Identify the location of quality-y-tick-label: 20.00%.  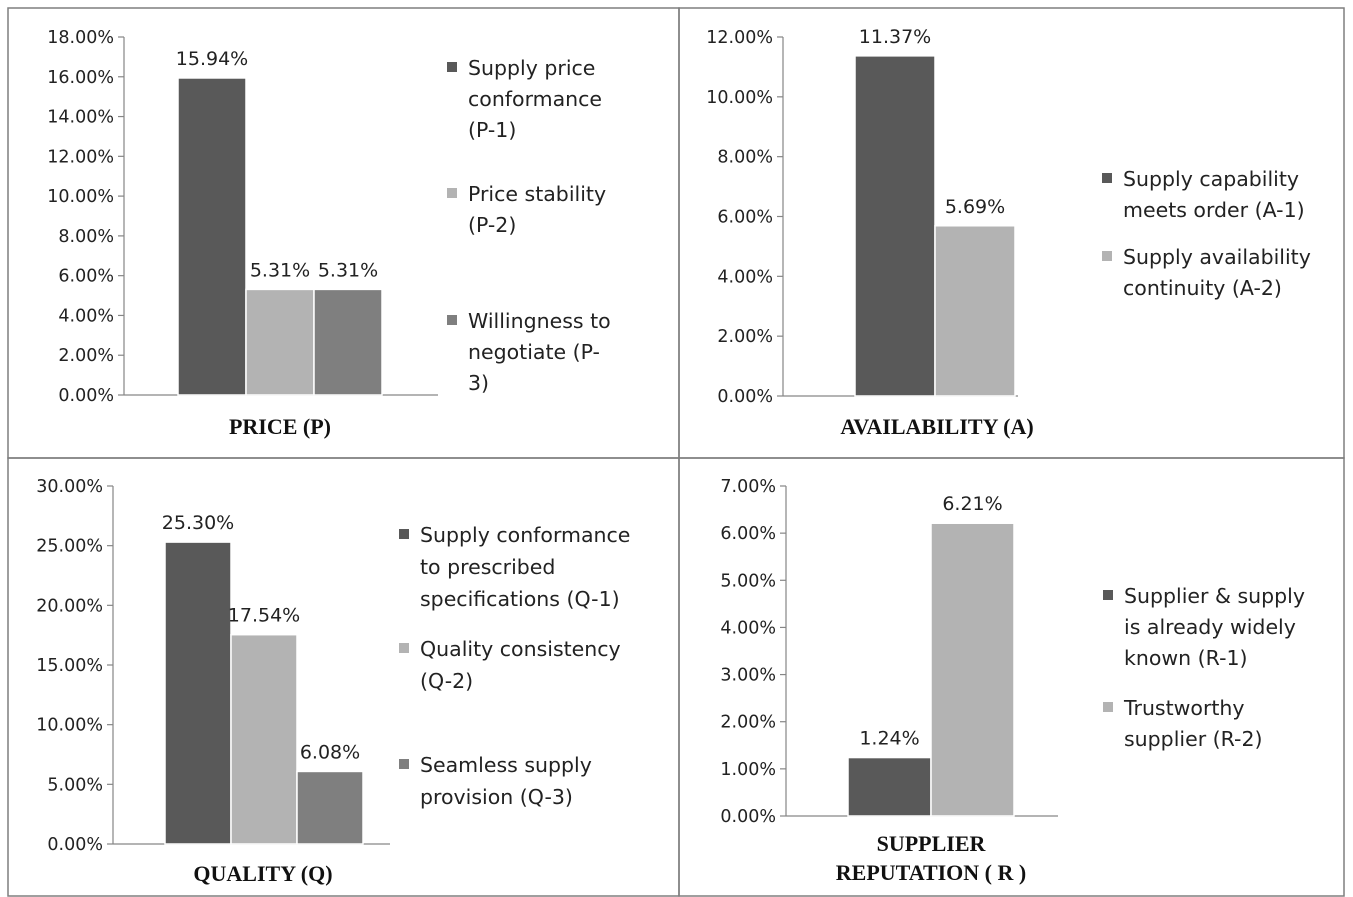
(69, 606).